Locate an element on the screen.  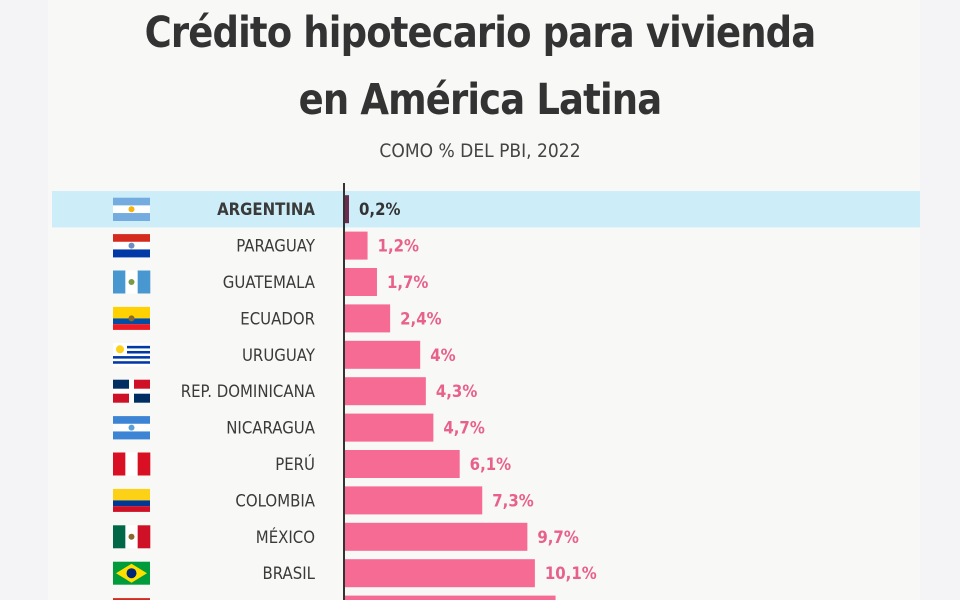
category-label: PARAGUAY is located at coordinates (275, 246).